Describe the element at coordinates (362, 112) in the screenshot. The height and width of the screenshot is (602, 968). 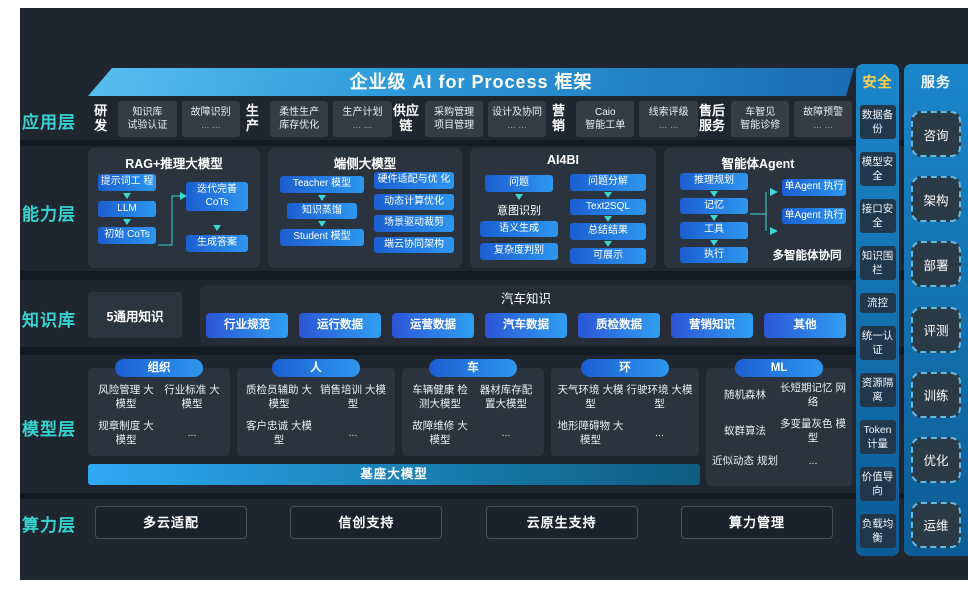
I see `app-box-line1: 生产计划` at that location.